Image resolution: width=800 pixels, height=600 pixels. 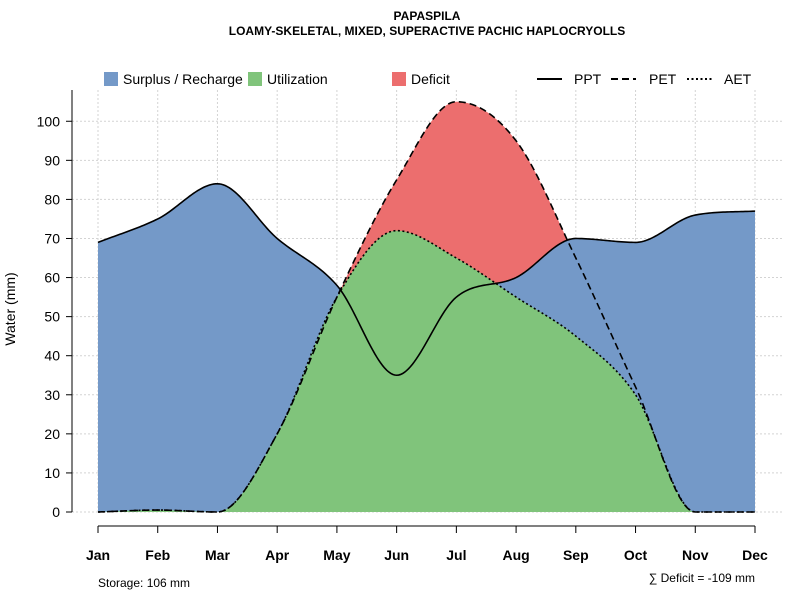 What do you see at coordinates (144, 583) in the screenshot?
I see `storage-annotation: Storage: 106 mm` at bounding box center [144, 583].